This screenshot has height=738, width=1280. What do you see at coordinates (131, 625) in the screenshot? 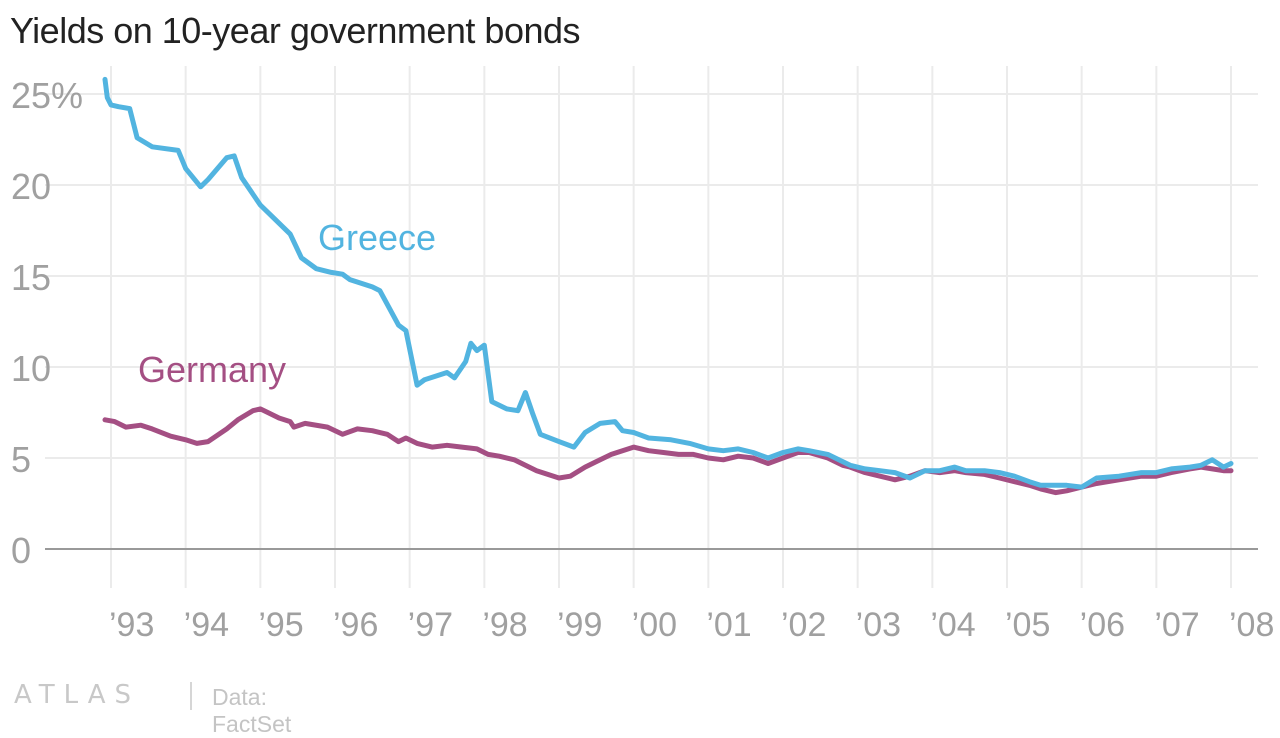
I see `x-tick-label: ’93` at bounding box center [131, 625].